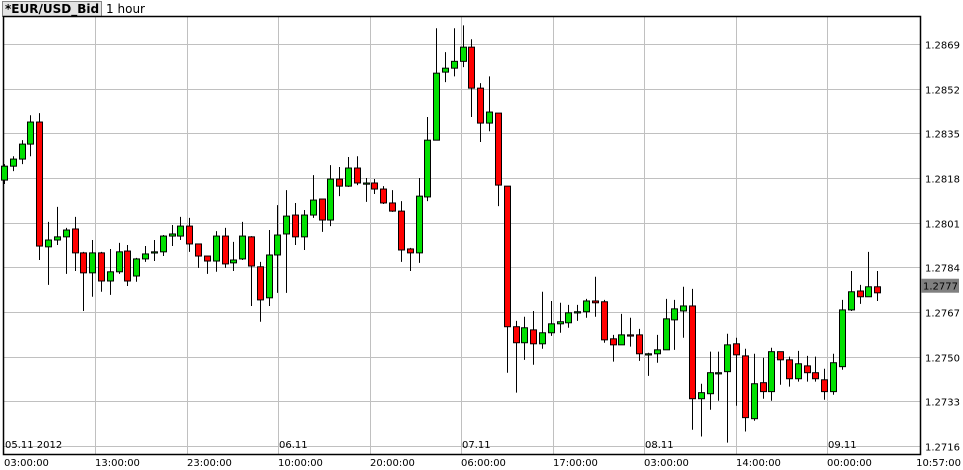 The image size is (963, 470). I want to click on y-tick-label: 1.2784, so click(942, 269).